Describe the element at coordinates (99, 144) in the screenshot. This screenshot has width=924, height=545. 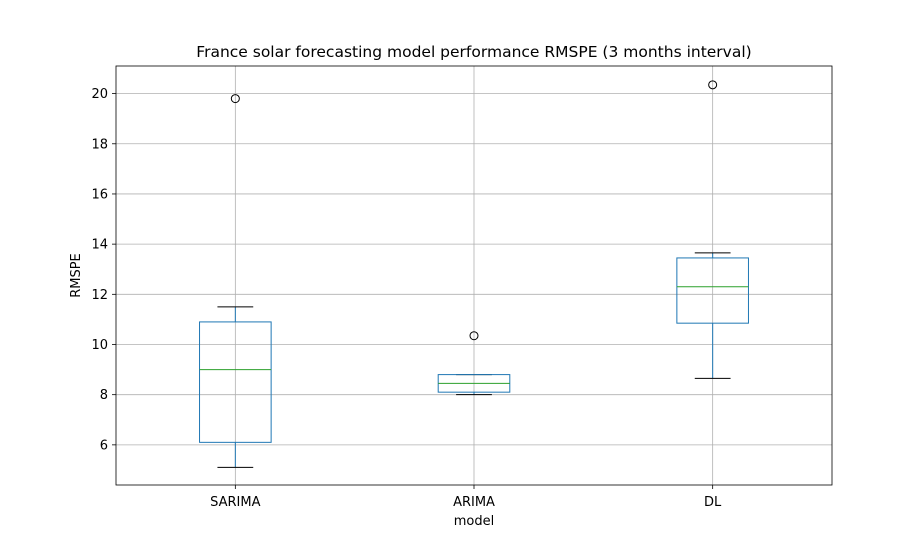
I see `y-tick-label: 18` at that location.